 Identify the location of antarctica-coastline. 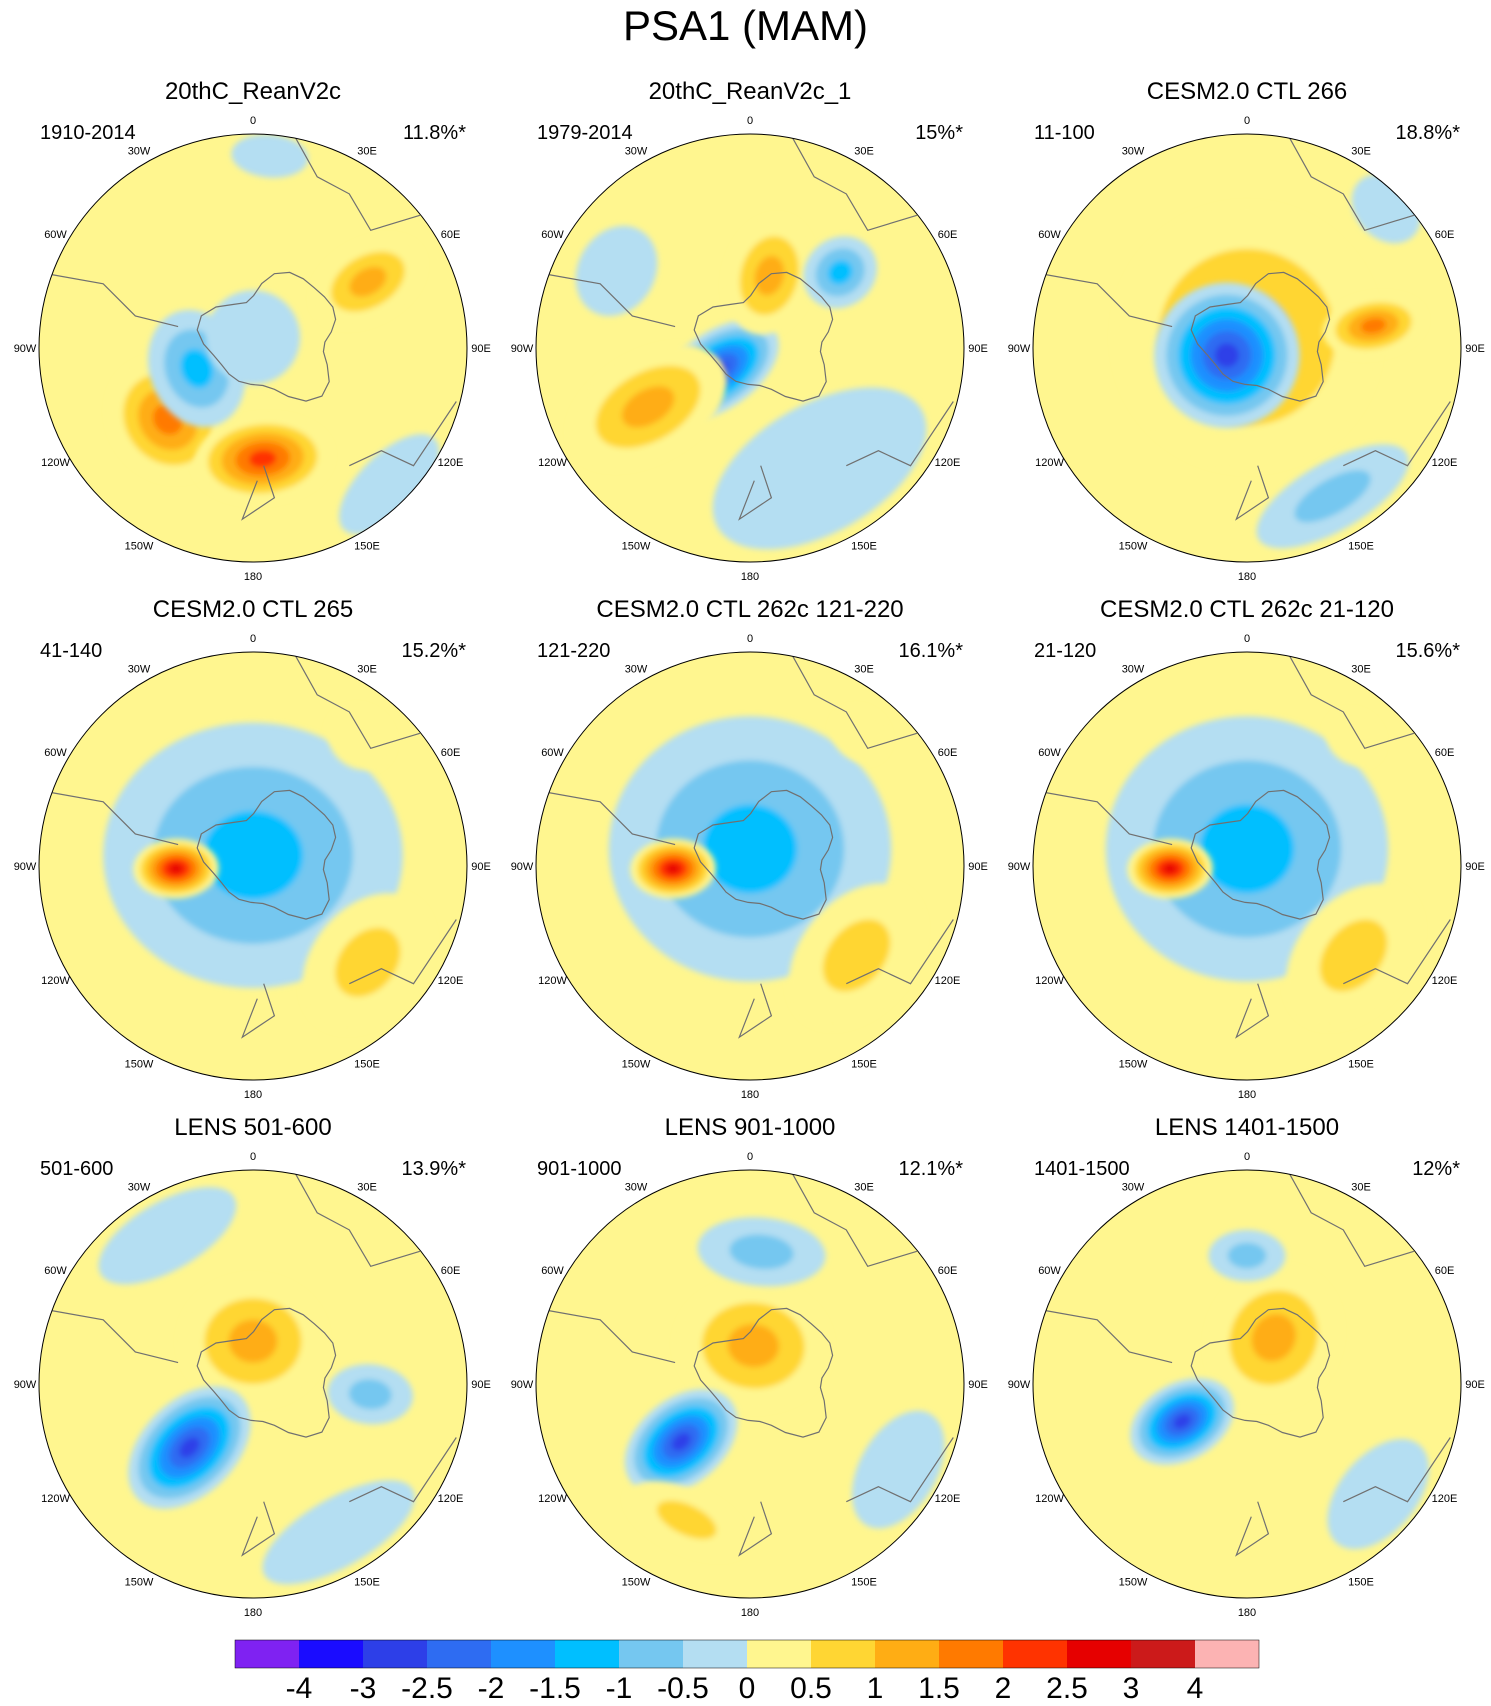
(266, 1372).